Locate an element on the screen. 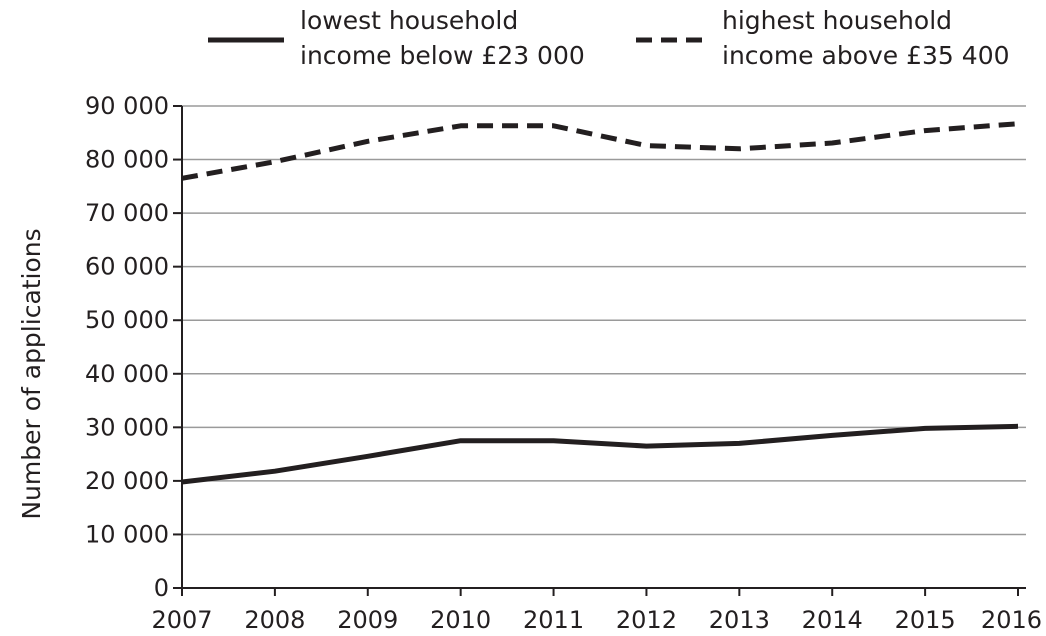  x-tick-label: 2012 is located at coordinates (646, 620).